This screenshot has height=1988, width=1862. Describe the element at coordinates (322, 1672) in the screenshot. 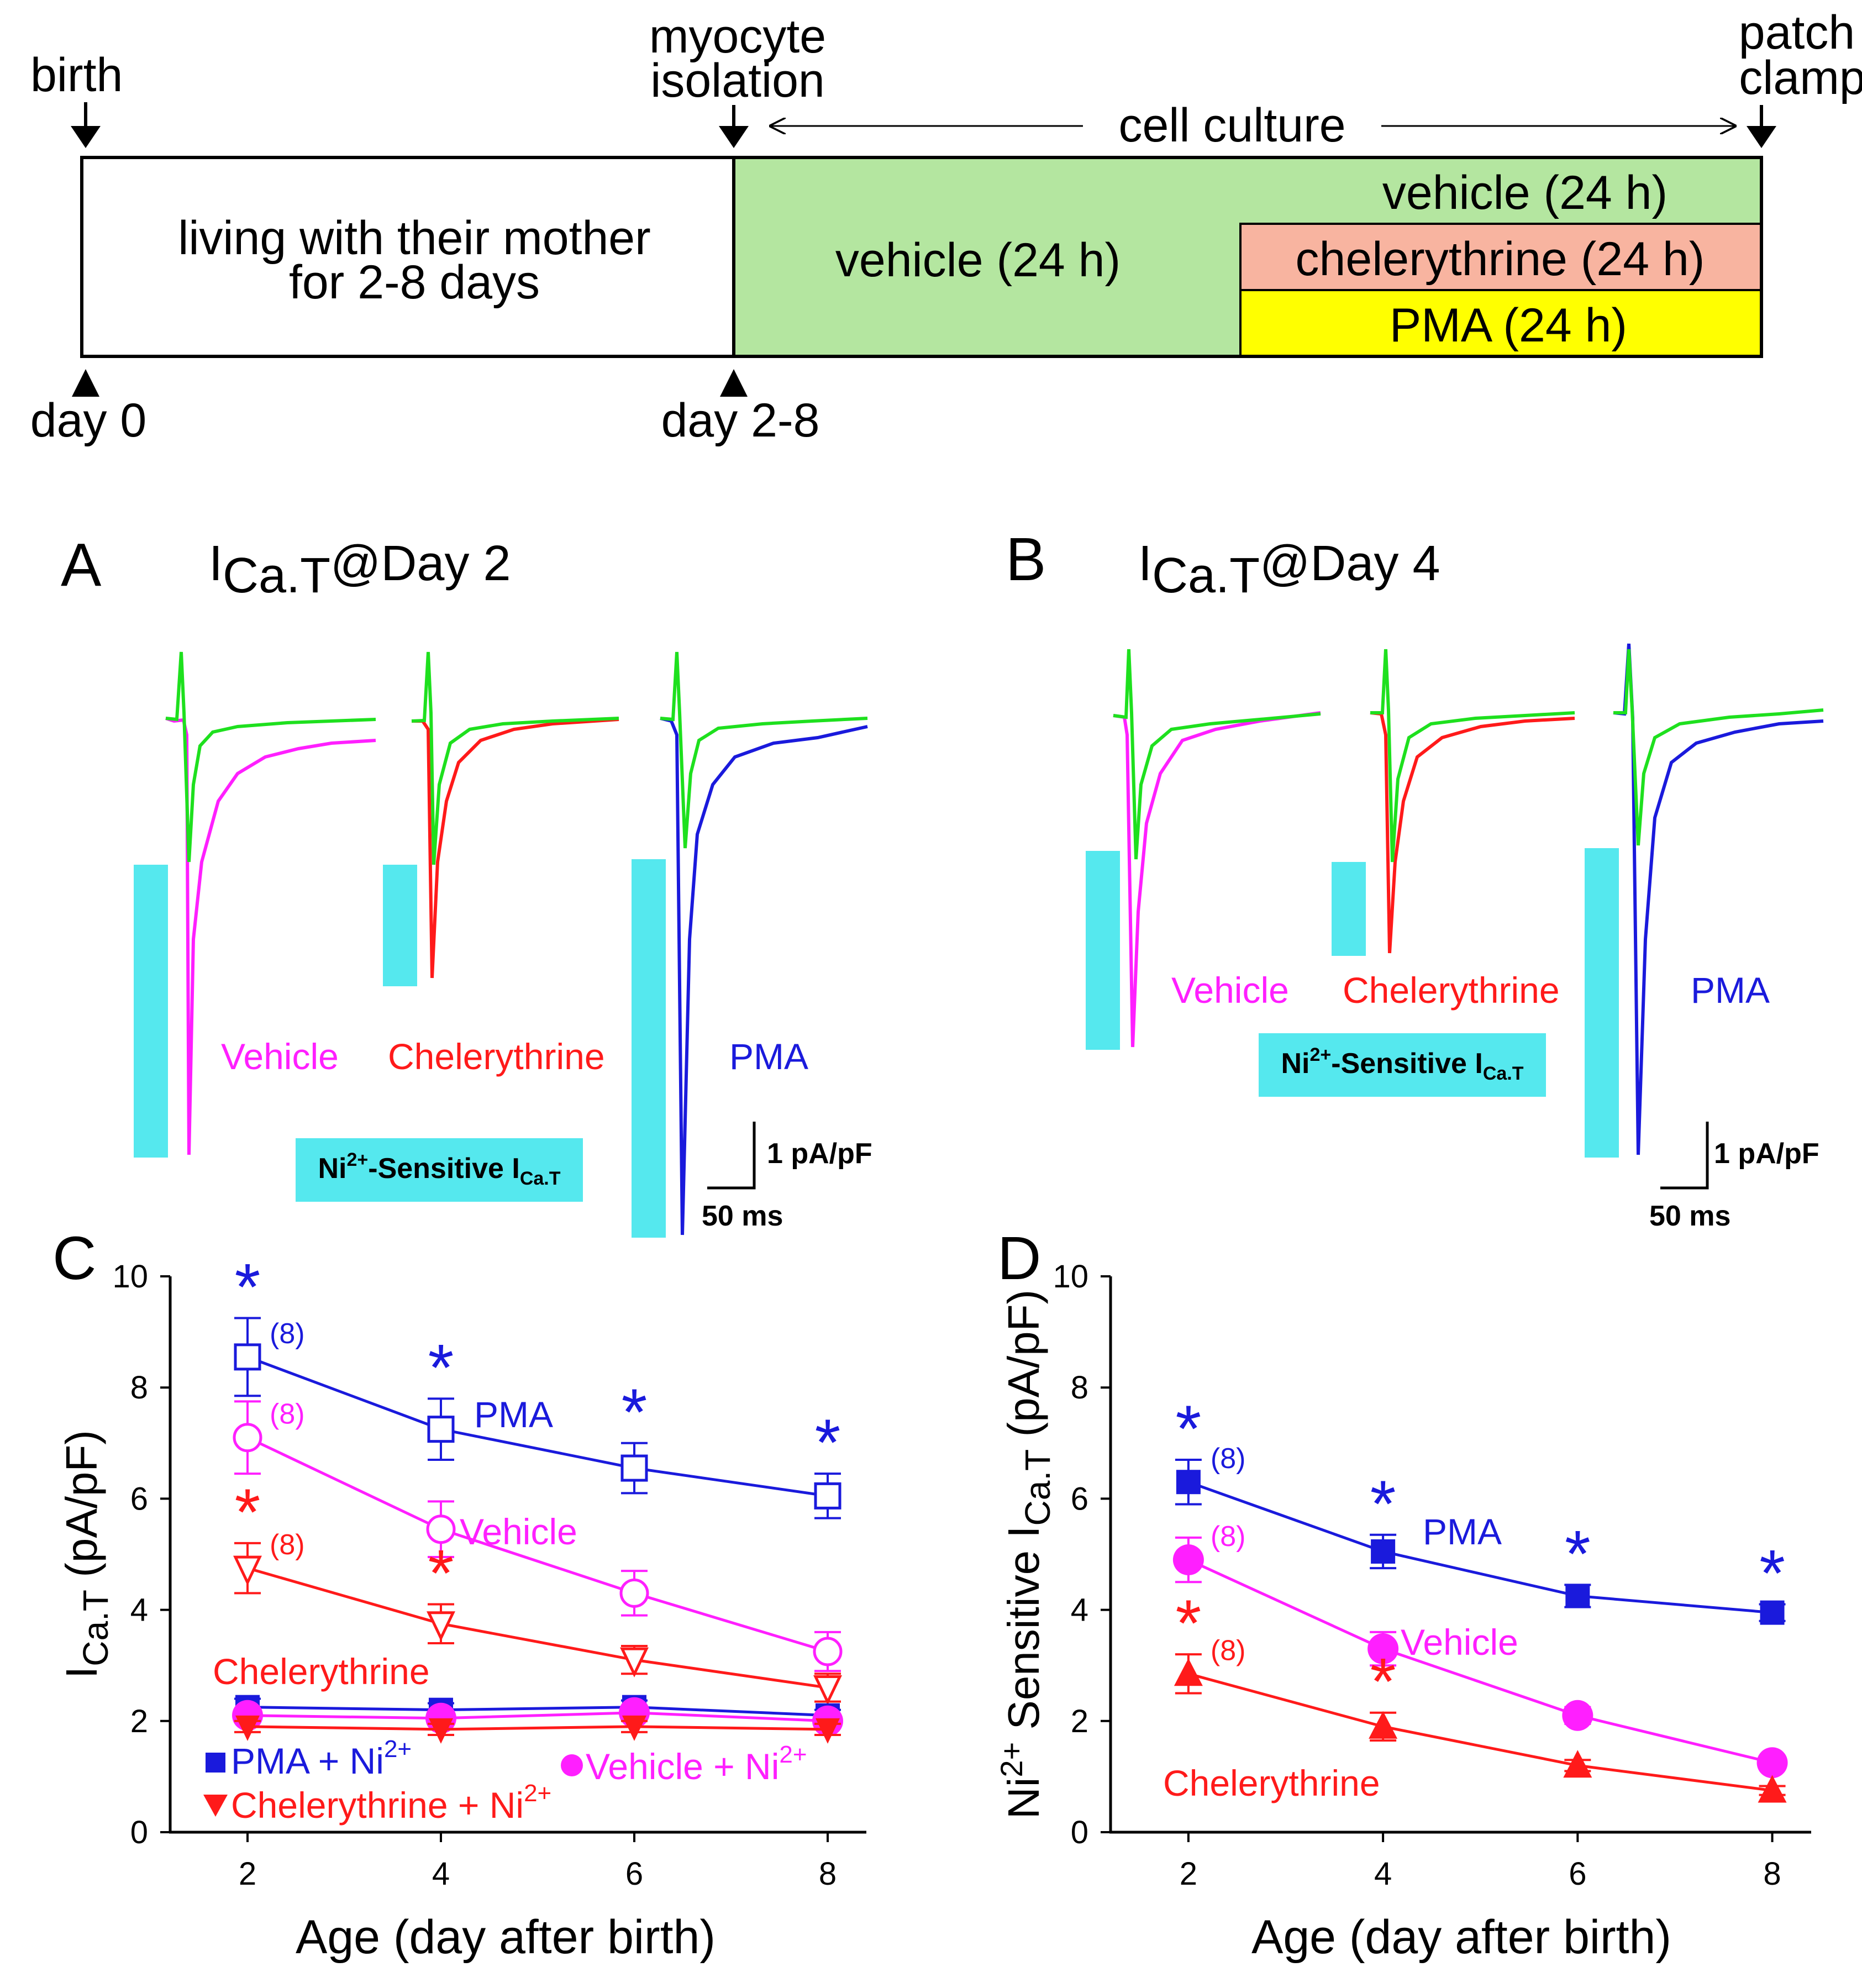

I see `series-label-chel-c: Chelerythrine` at that location.